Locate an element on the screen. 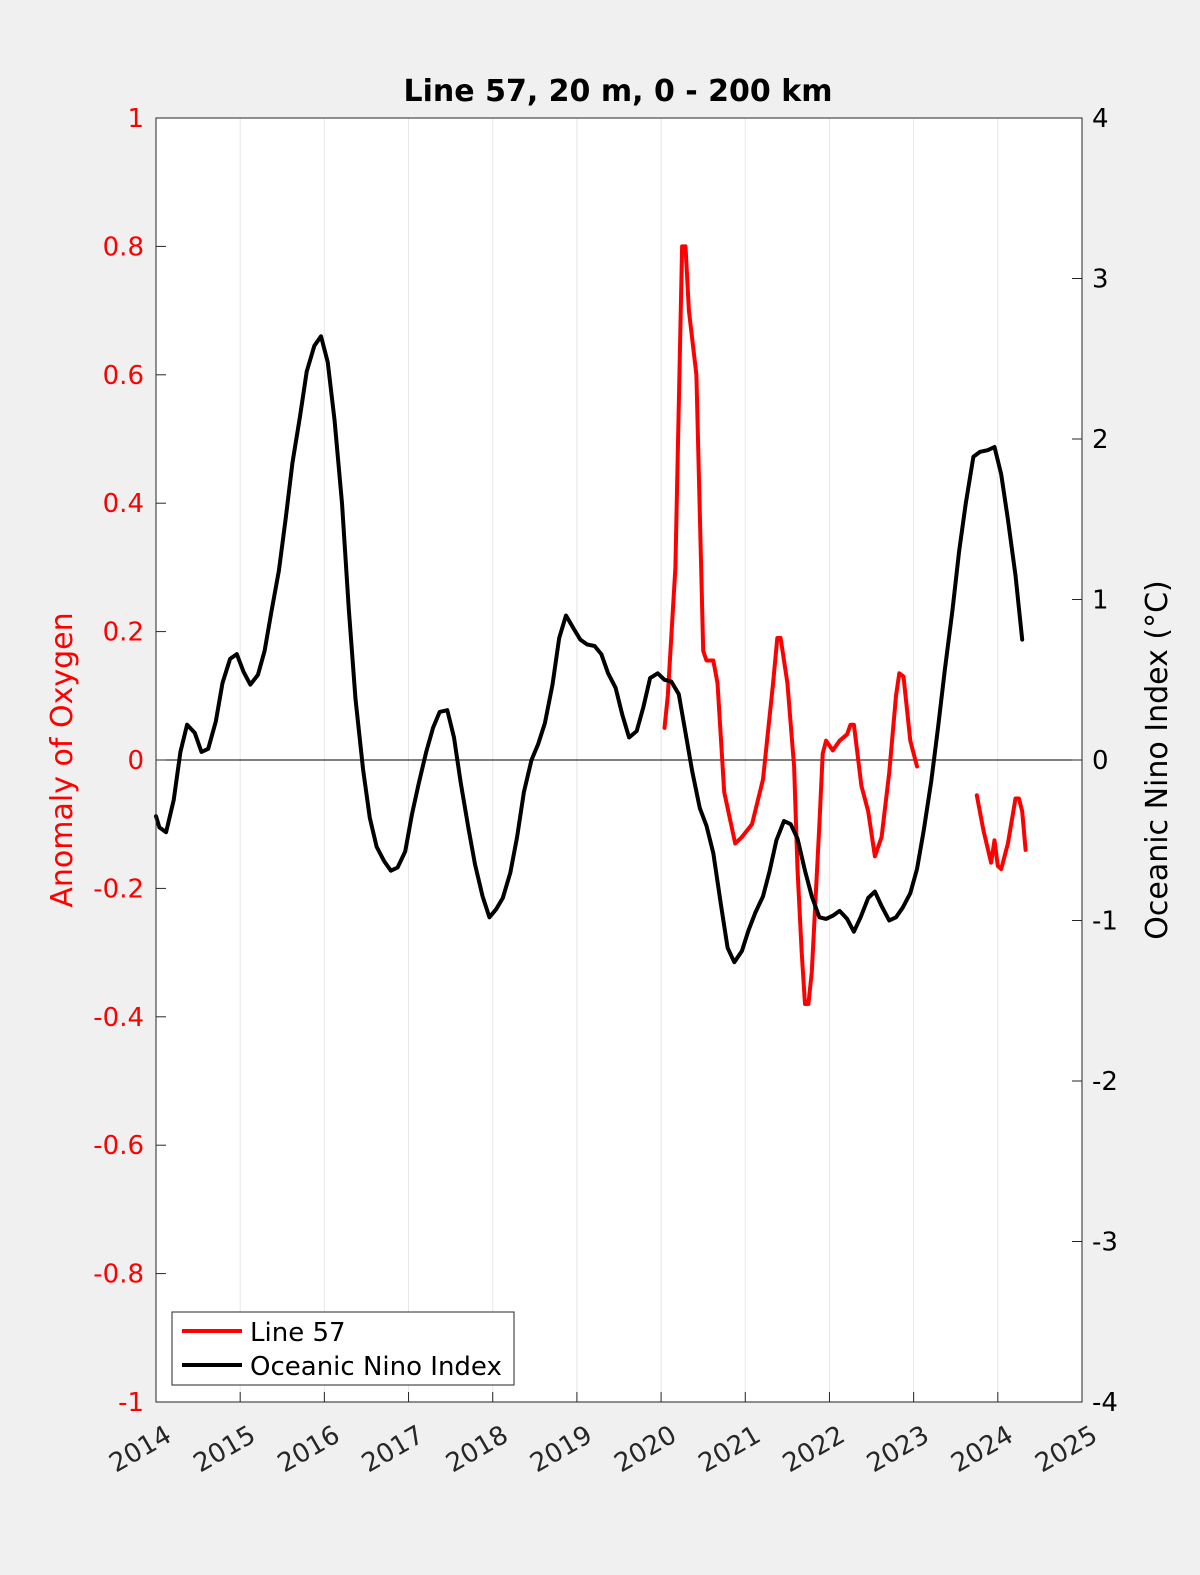  right-y-tick-label--3: -3 is located at coordinates (1105, 1243).